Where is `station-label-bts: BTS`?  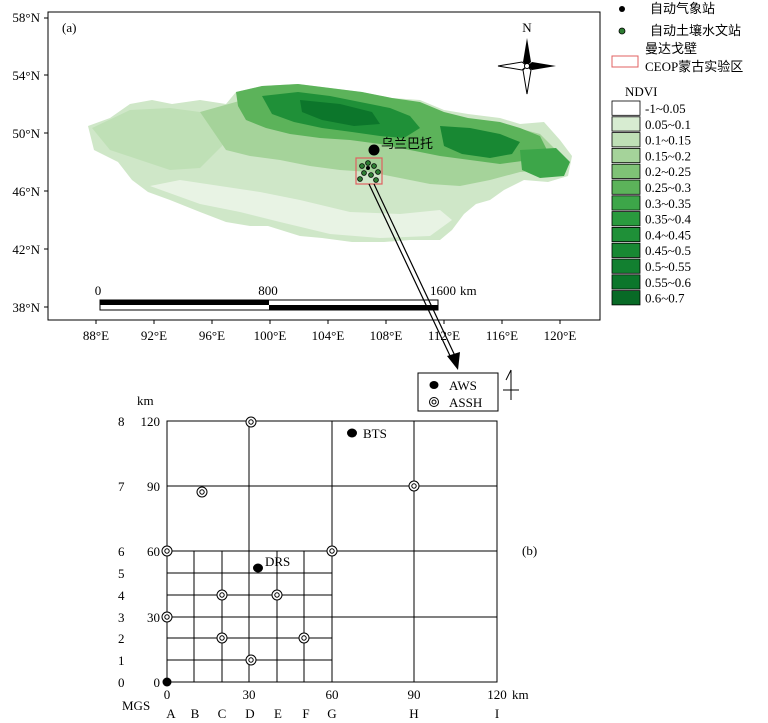 station-label-bts: BTS is located at coordinates (375, 433).